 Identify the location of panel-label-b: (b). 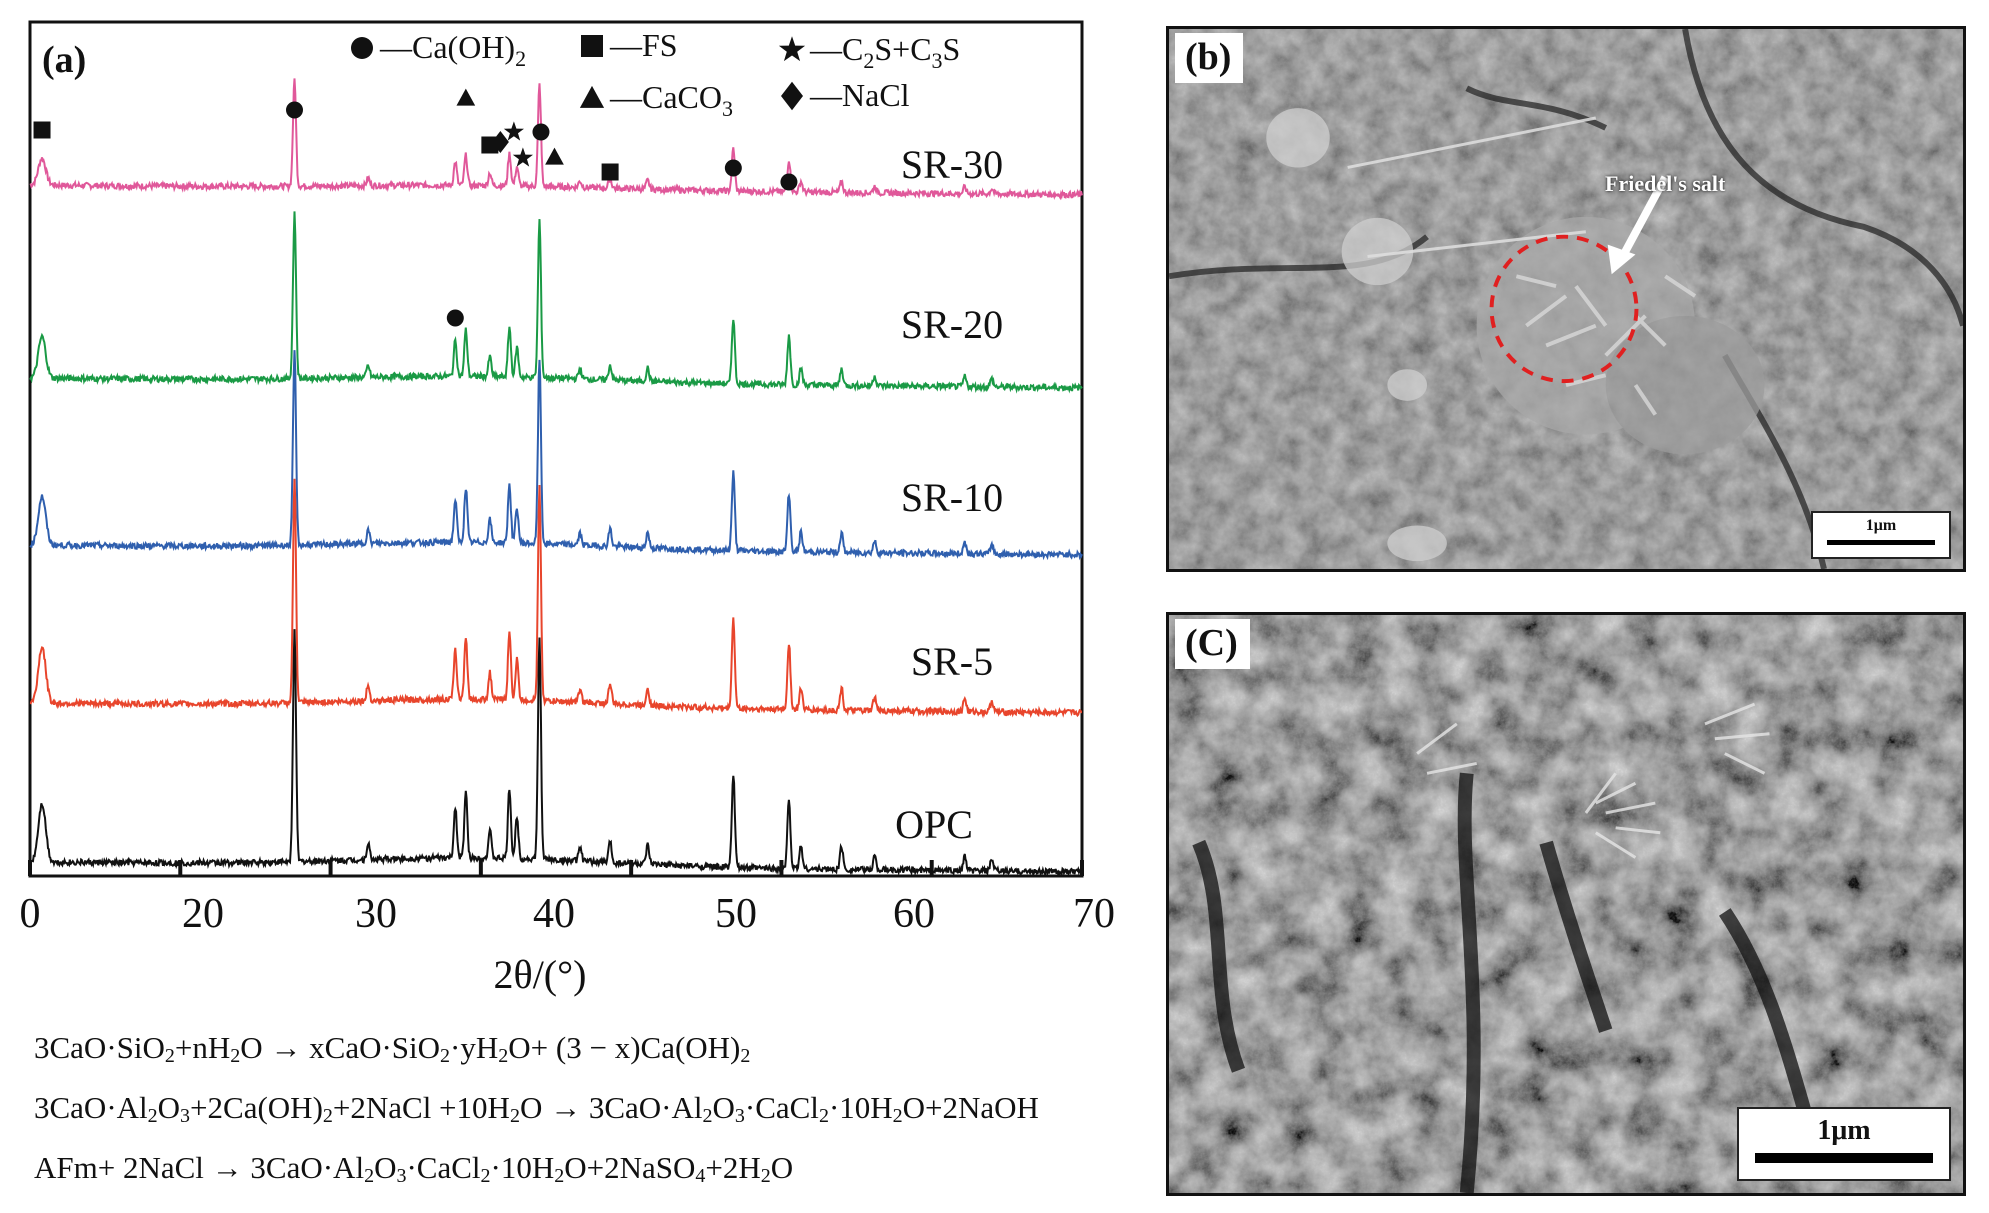
(1209, 58).